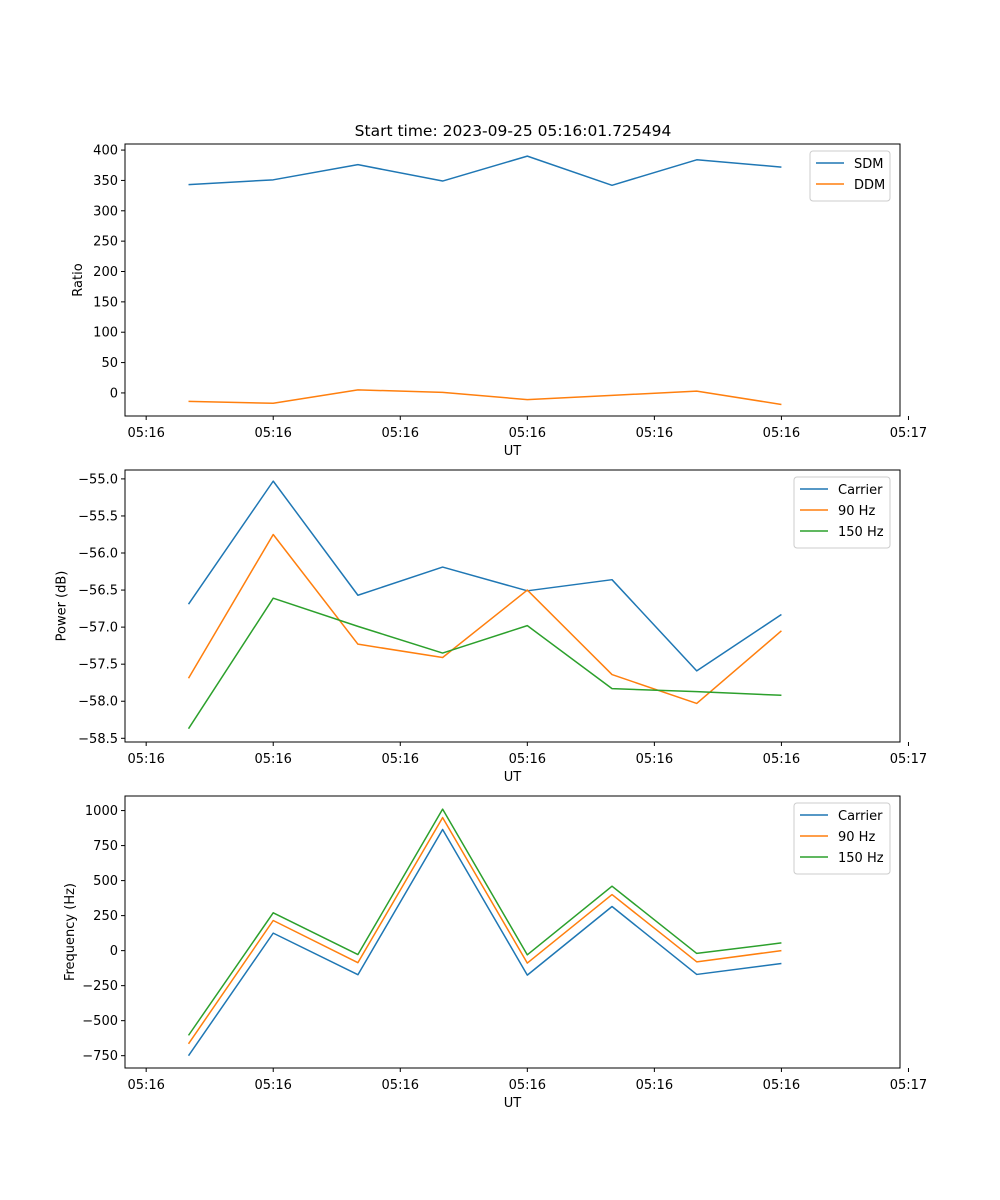 The width and height of the screenshot is (1000, 1200). I want to click on legend: SDM DDM, so click(850, 176).